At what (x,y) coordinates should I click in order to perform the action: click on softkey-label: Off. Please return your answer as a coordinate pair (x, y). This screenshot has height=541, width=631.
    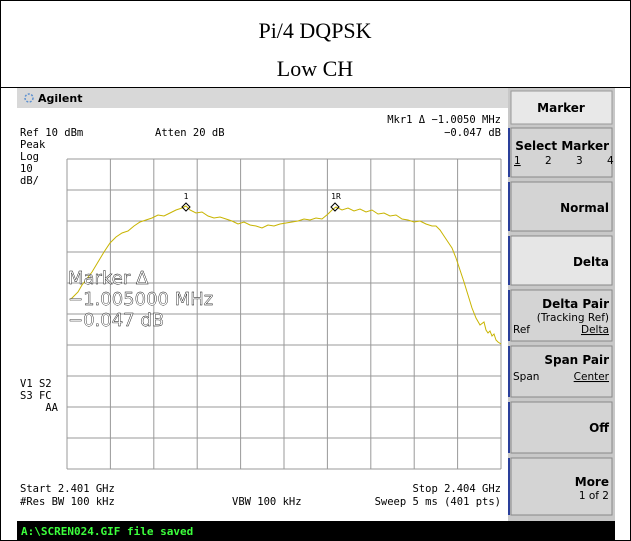
    Looking at the image, I should click on (599, 428).